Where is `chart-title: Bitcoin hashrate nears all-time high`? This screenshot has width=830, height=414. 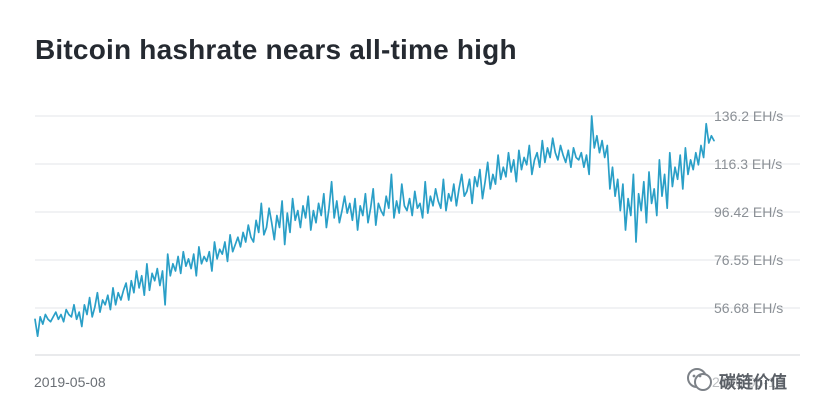
chart-title: Bitcoin hashrate nears all-time high is located at coordinates (276, 49).